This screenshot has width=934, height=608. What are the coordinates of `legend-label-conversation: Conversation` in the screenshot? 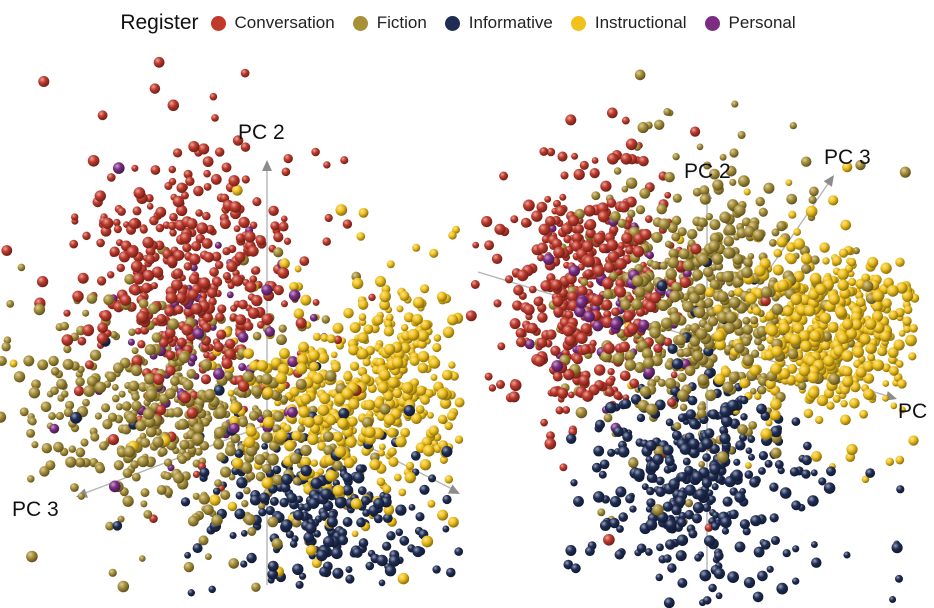 It's located at (284, 22).